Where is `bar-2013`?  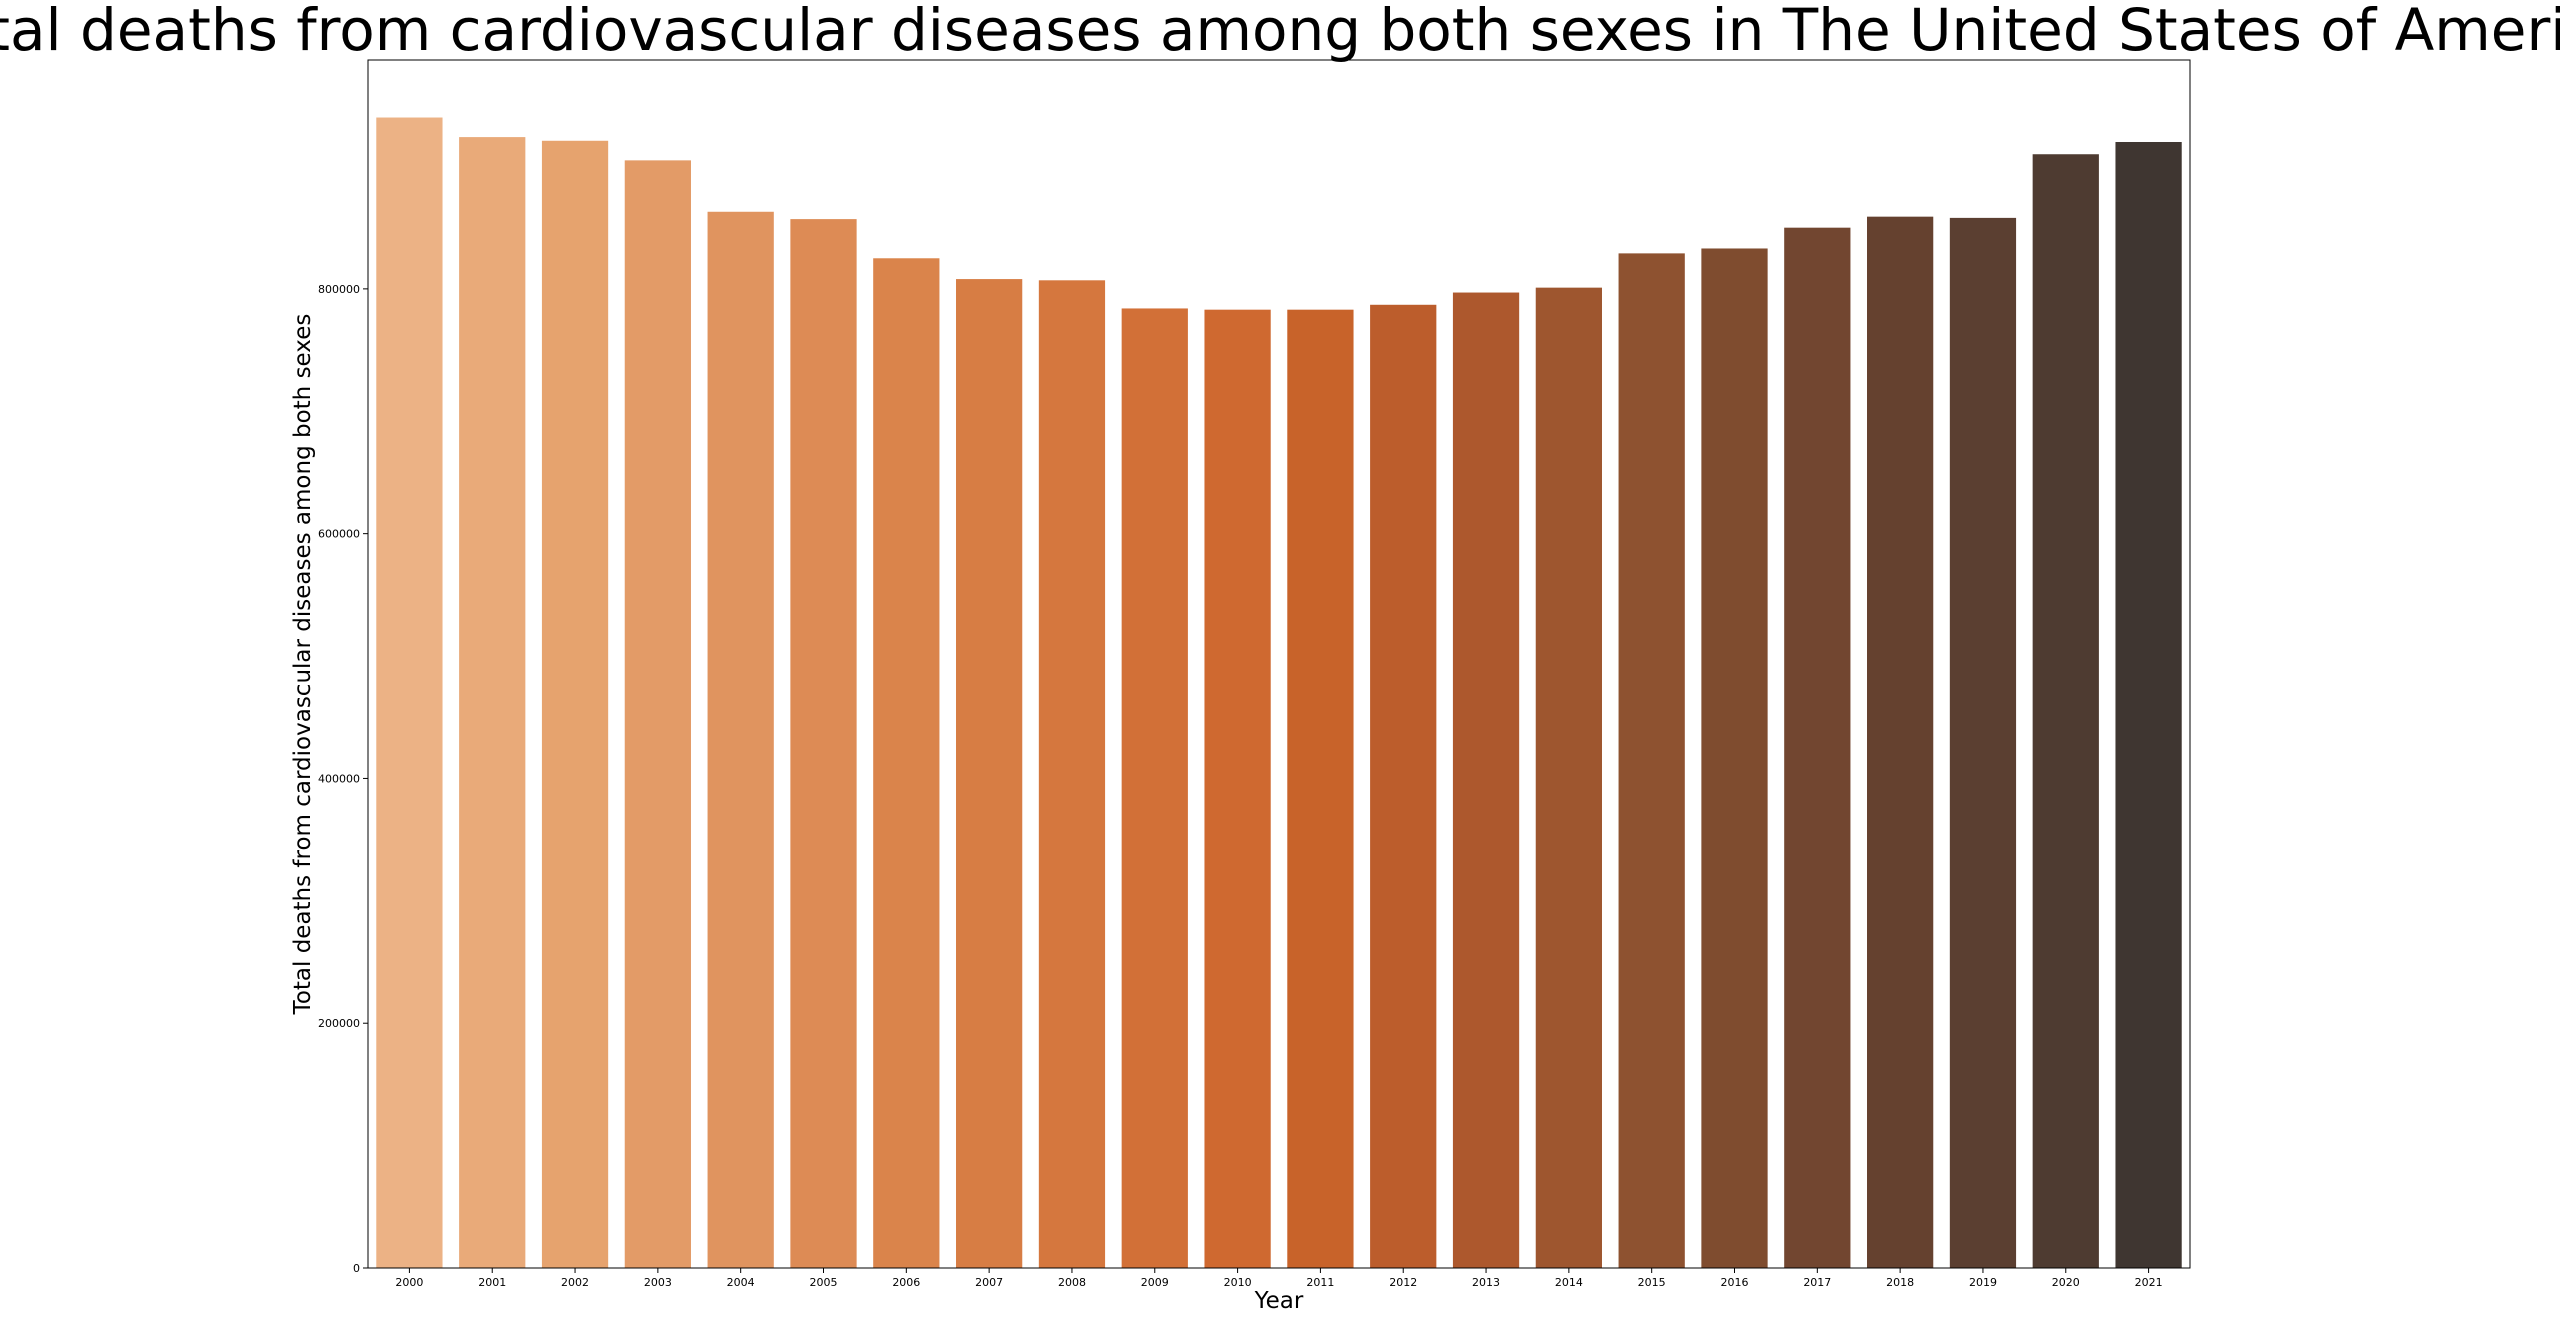 bar-2013 is located at coordinates (1486, 780).